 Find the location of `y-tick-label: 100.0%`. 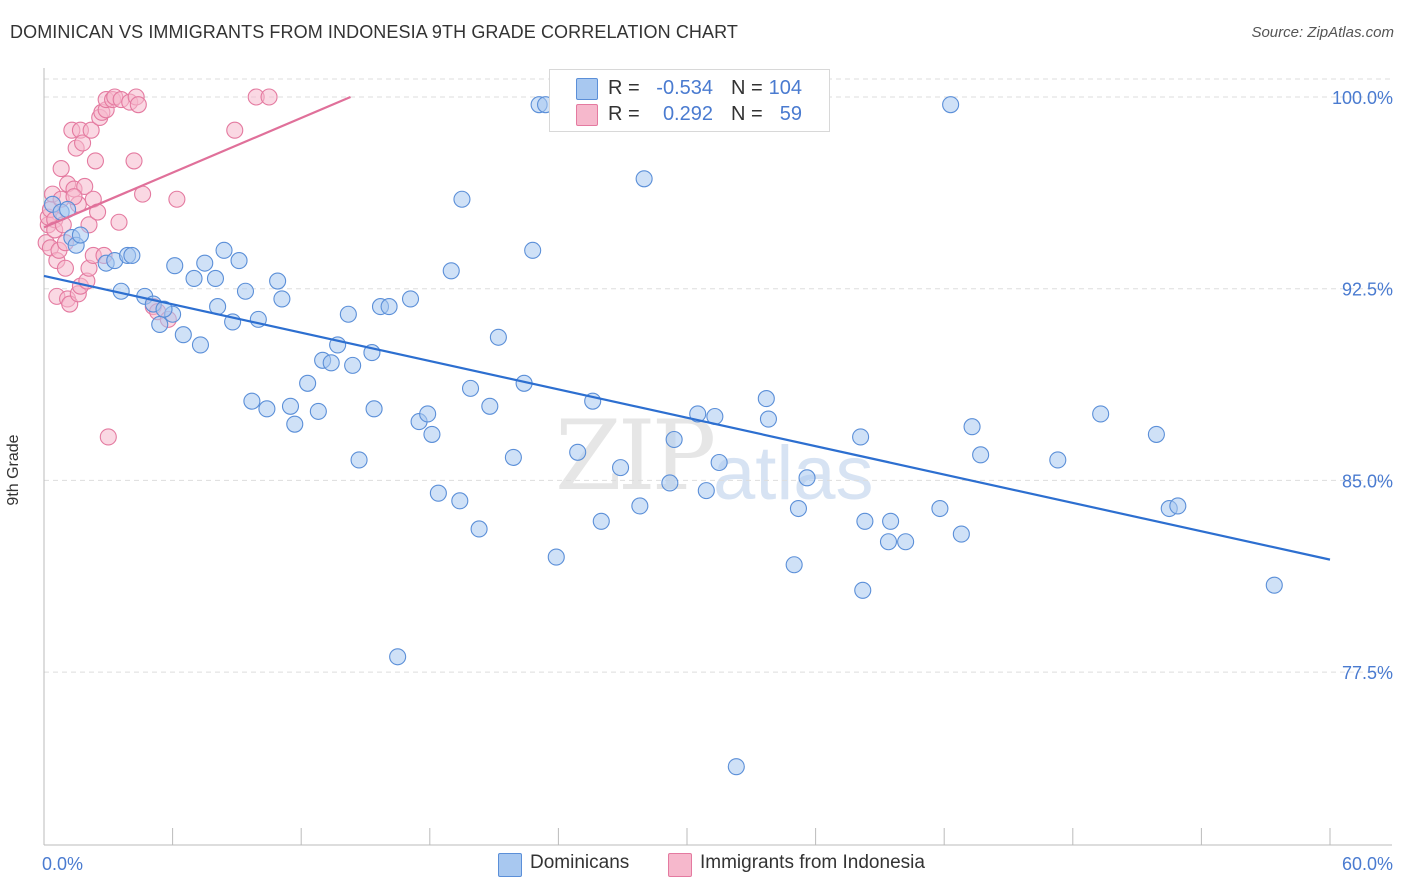

y-tick-label: 100.0% is located at coordinates (1362, 98).